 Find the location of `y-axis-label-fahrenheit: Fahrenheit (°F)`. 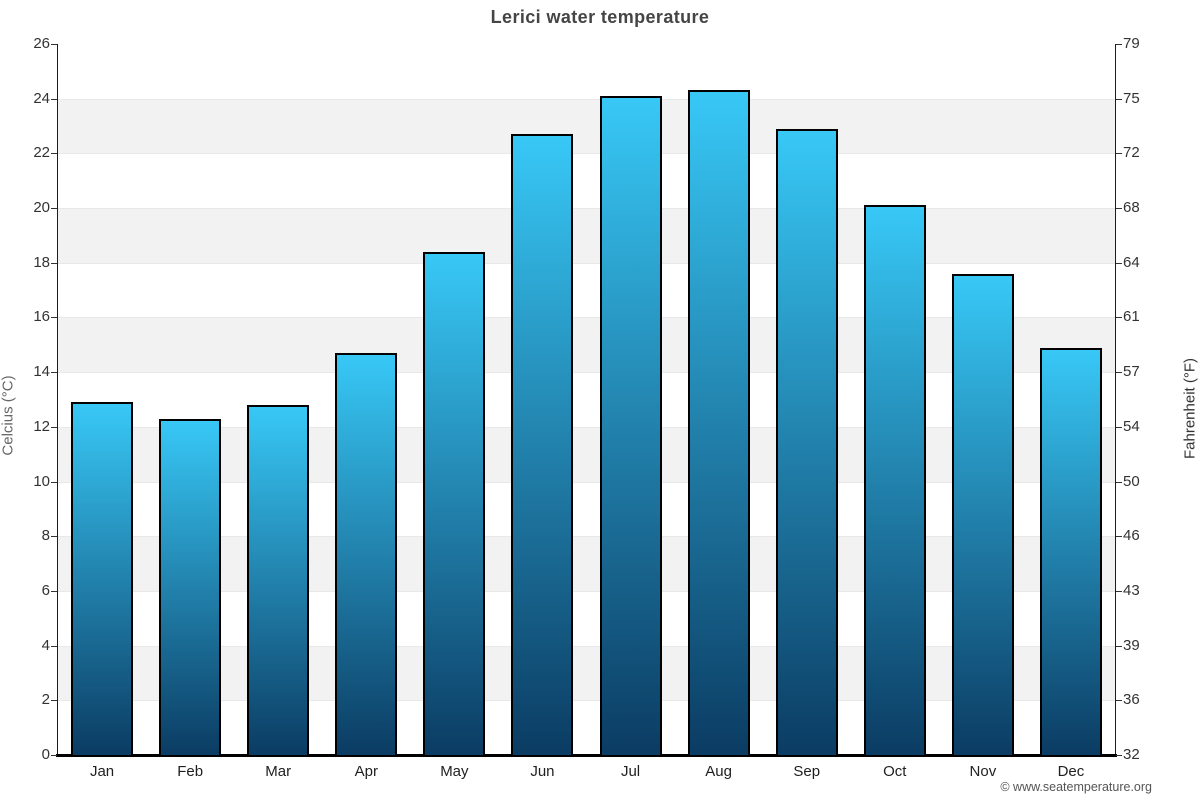

y-axis-label-fahrenheit: Fahrenheit (°F) is located at coordinates (1190, 408).